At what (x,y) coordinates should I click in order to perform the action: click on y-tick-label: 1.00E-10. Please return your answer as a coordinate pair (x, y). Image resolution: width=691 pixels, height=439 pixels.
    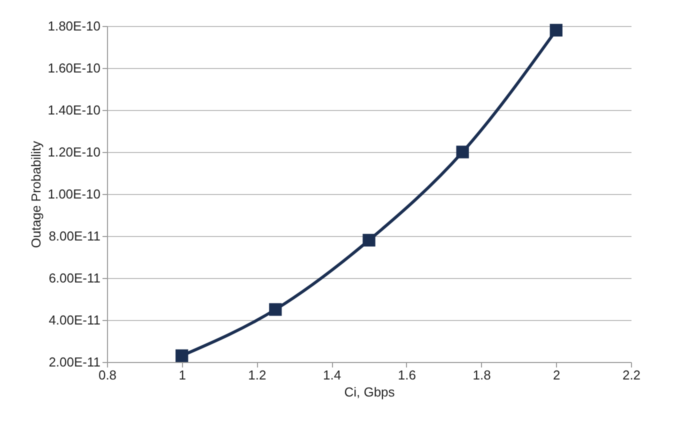
    Looking at the image, I should click on (74, 194).